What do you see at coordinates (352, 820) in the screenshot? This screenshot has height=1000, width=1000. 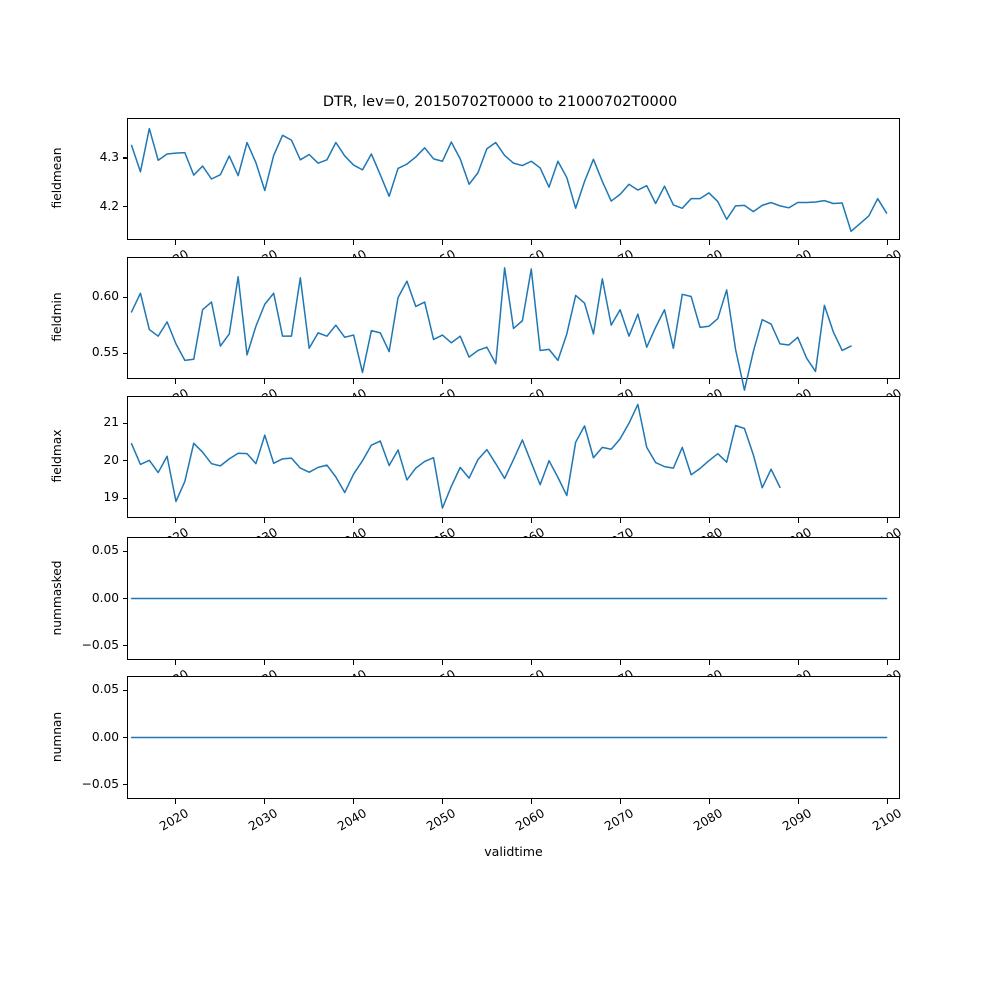 I see `x-tick-label: 2040` at bounding box center [352, 820].